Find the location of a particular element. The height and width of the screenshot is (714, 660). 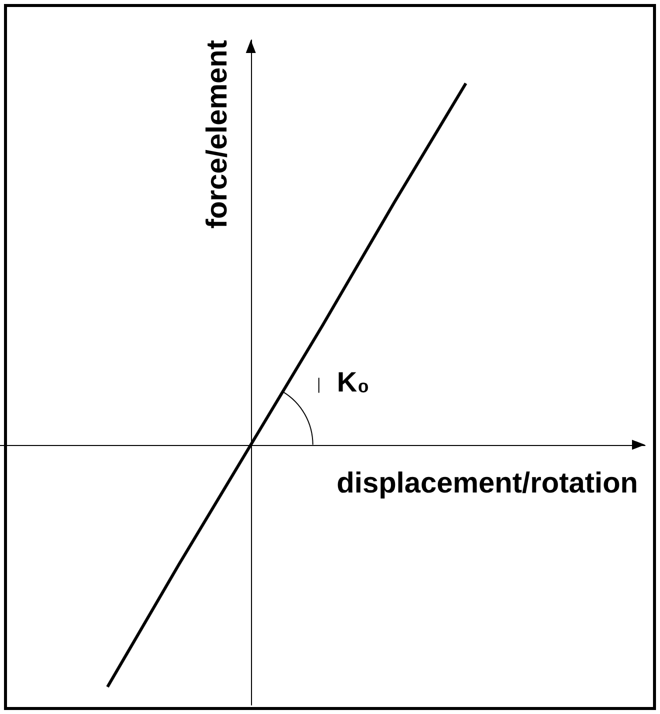

y-axis-title: force/element is located at coordinates (217, 134).